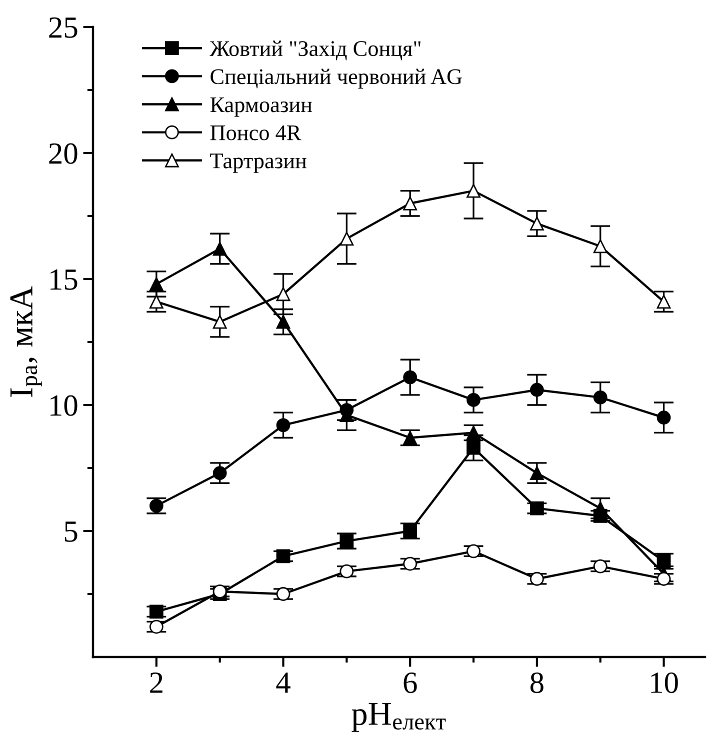  I want to click on y-tick-label: 20, so click(63, 153).